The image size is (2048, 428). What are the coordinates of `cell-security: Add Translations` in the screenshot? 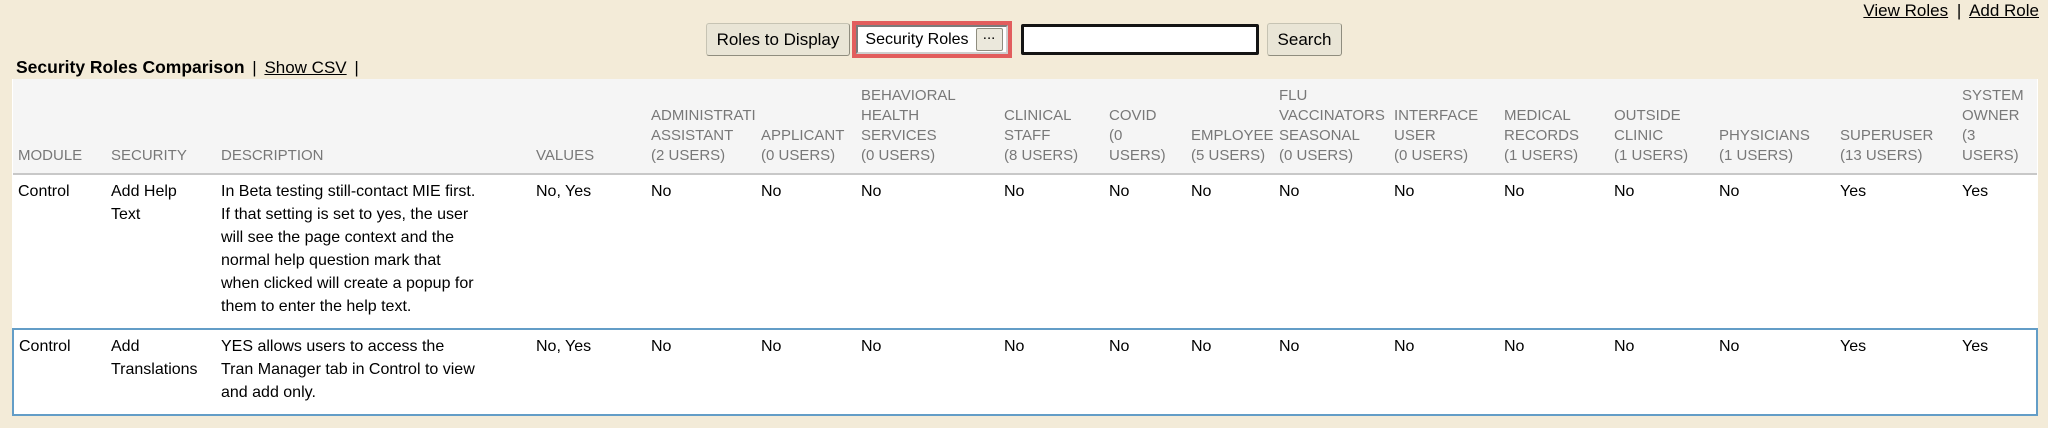 It's located at (161, 372).